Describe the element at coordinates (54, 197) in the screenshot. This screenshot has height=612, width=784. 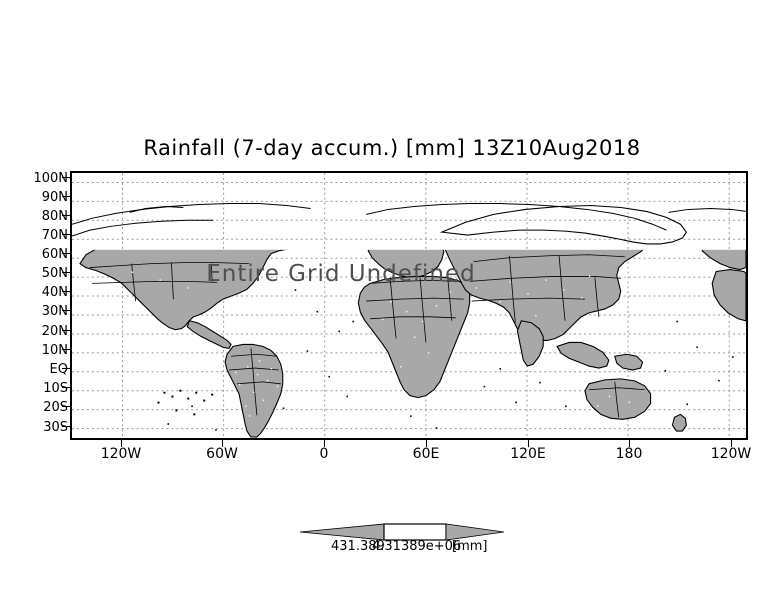
I see `y-axis-label: 90N` at that location.